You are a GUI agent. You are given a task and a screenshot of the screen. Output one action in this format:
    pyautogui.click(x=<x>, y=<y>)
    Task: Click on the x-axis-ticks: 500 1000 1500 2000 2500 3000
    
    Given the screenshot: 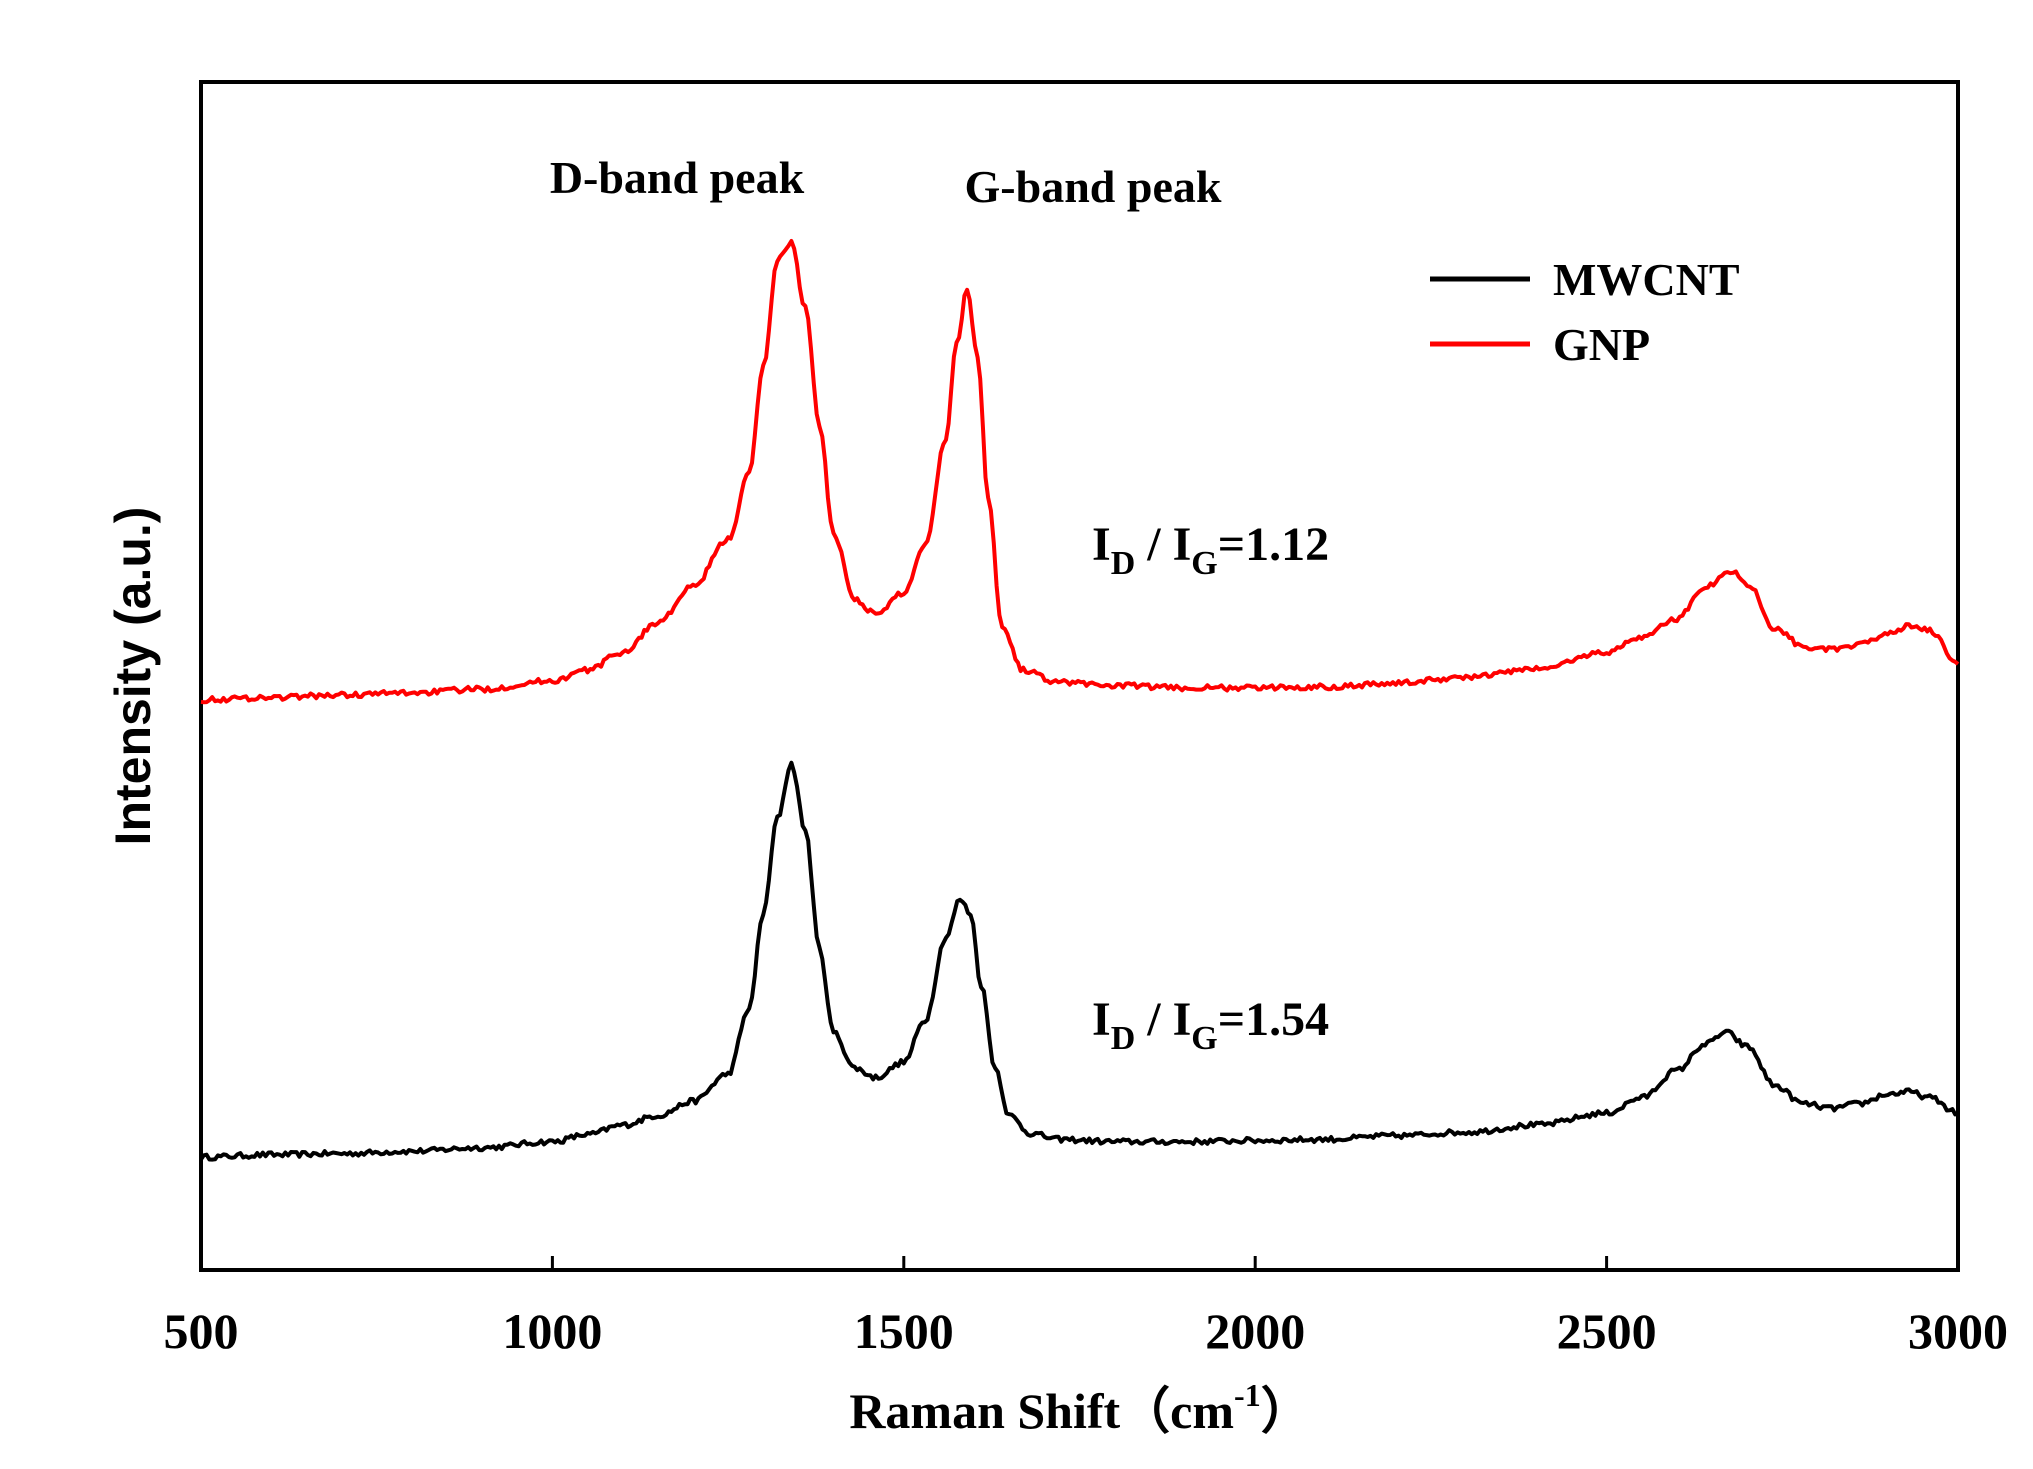 What is the action you would take?
    pyautogui.click(x=1086, y=1307)
    